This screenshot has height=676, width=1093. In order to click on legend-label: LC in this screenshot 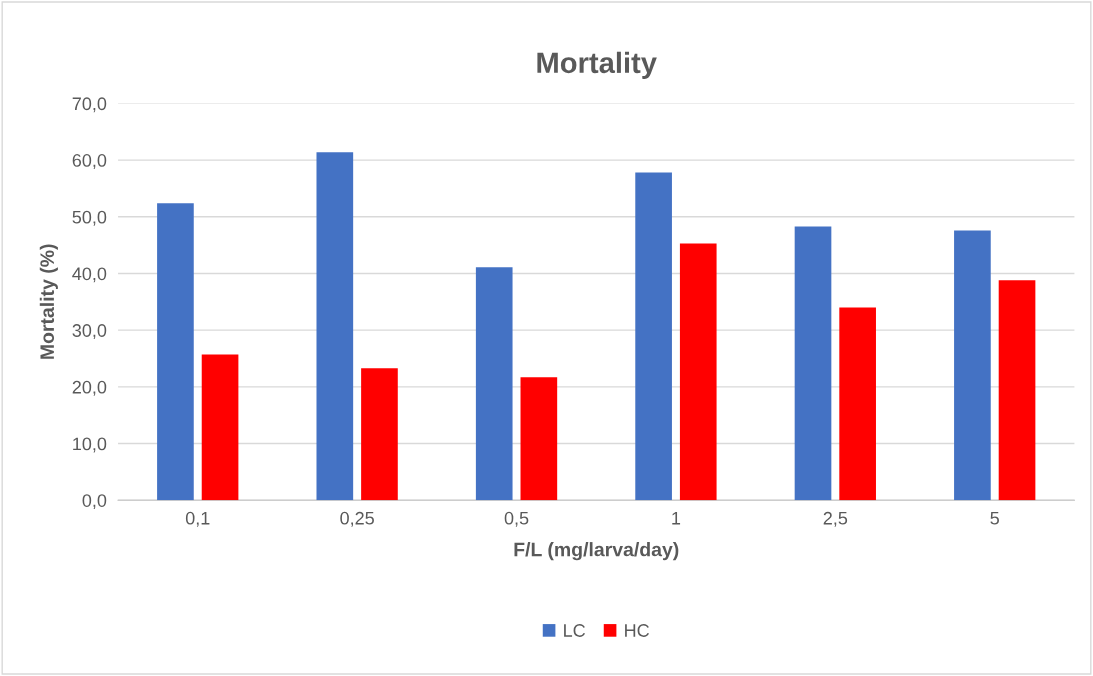, I will do `click(575, 630)`.